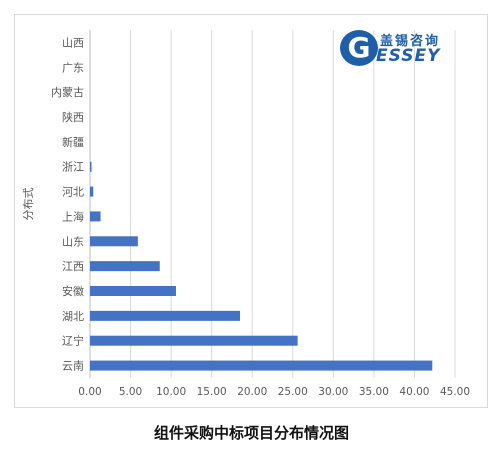 This screenshot has width=503, height=452. I want to click on y-axis-title: 分布式, so click(28, 204).